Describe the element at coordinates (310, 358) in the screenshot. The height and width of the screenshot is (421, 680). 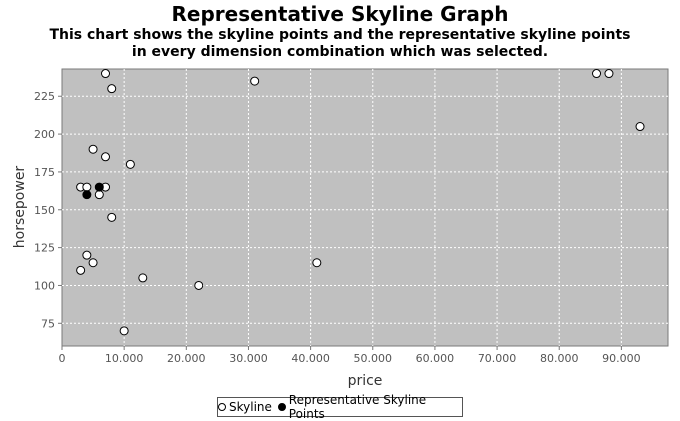
I see `x-tick-label: 40.000` at that location.